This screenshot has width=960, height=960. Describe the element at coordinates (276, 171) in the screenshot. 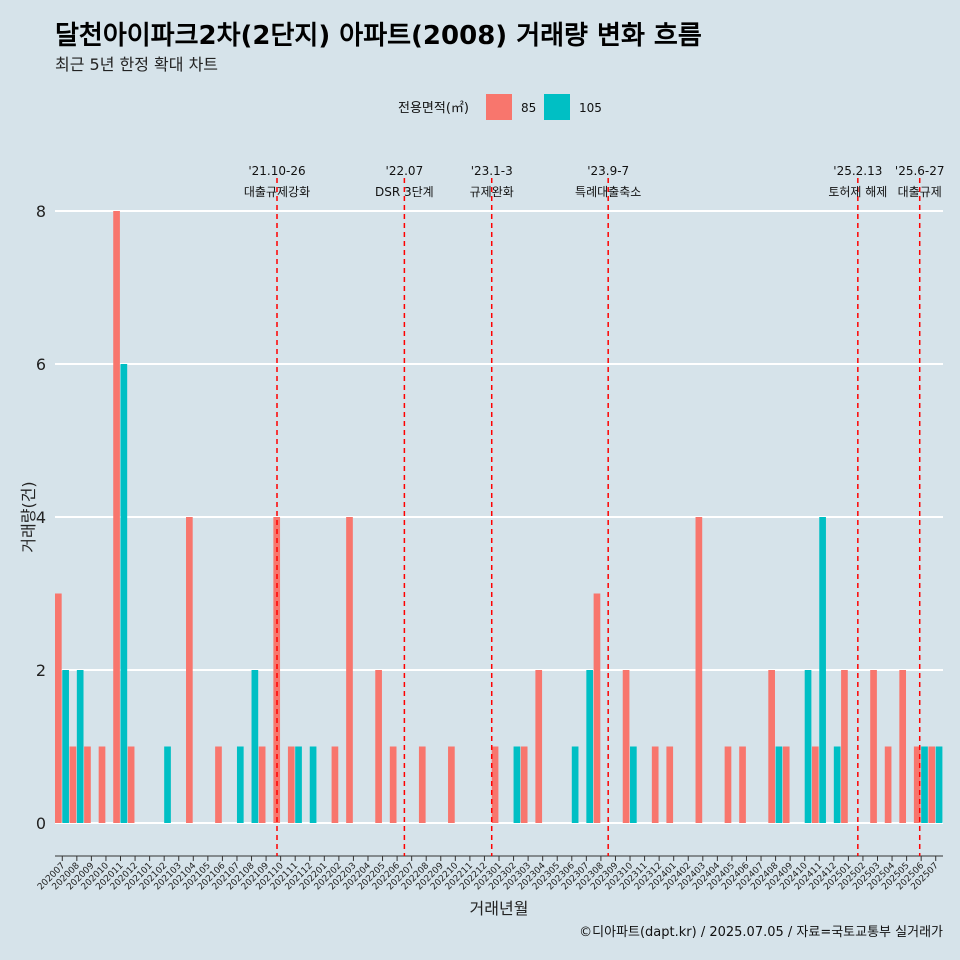

I see `event-date-1: '21.10-26` at that location.